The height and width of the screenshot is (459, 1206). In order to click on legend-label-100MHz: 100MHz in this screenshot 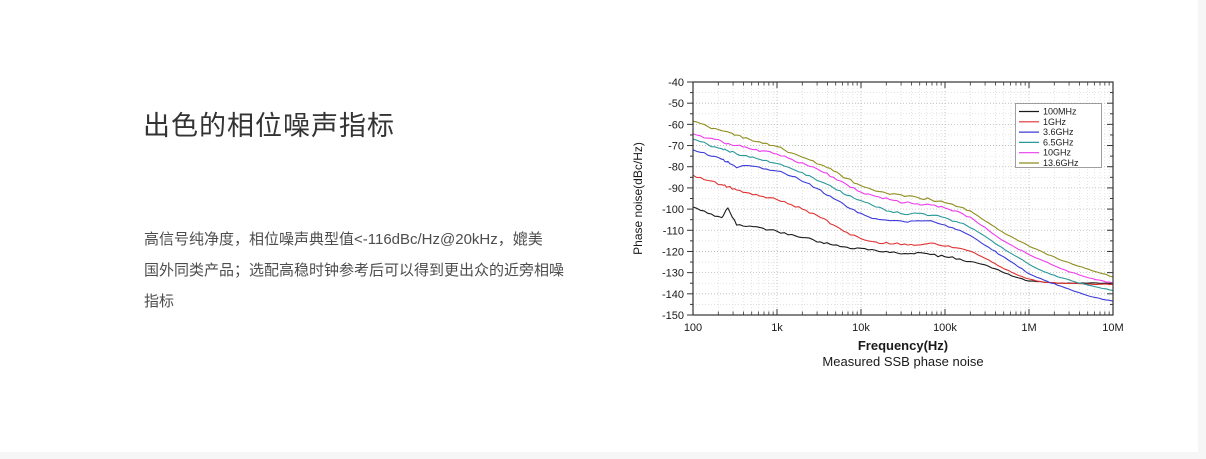, I will do `click(1060, 112)`.